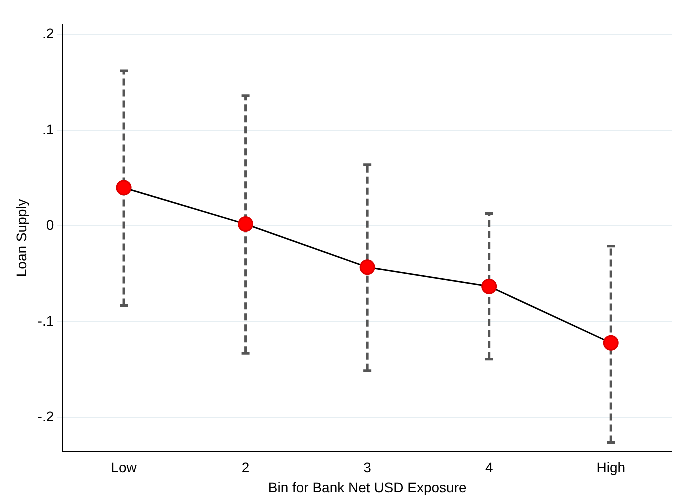 This screenshot has width=684, height=502. I want to click on x-tick-label: 3, so click(368, 468).